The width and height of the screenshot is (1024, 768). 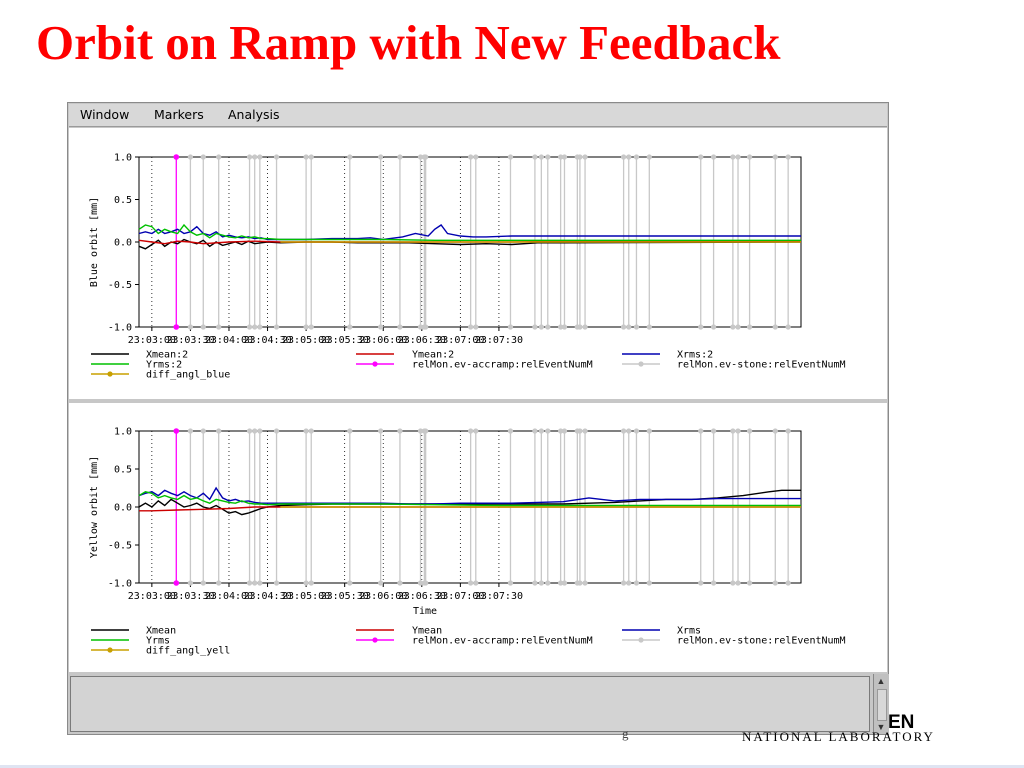 What do you see at coordinates (881, 681) in the screenshot?
I see `scroll-up-arrow-icon: ▲` at bounding box center [881, 681].